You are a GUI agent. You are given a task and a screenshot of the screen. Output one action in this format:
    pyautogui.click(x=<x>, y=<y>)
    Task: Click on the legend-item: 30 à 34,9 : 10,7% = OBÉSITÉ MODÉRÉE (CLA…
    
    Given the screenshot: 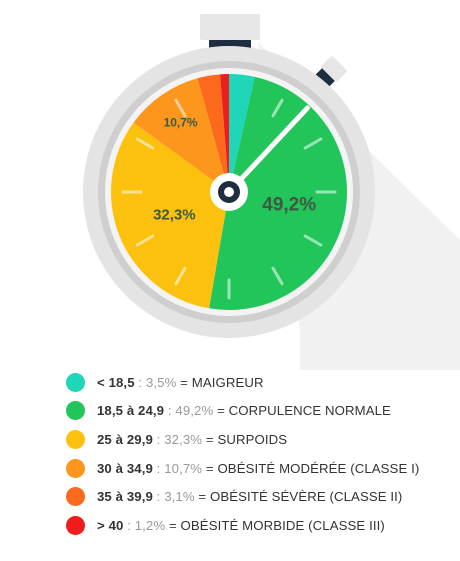 What is the action you would take?
    pyautogui.click(x=261, y=468)
    